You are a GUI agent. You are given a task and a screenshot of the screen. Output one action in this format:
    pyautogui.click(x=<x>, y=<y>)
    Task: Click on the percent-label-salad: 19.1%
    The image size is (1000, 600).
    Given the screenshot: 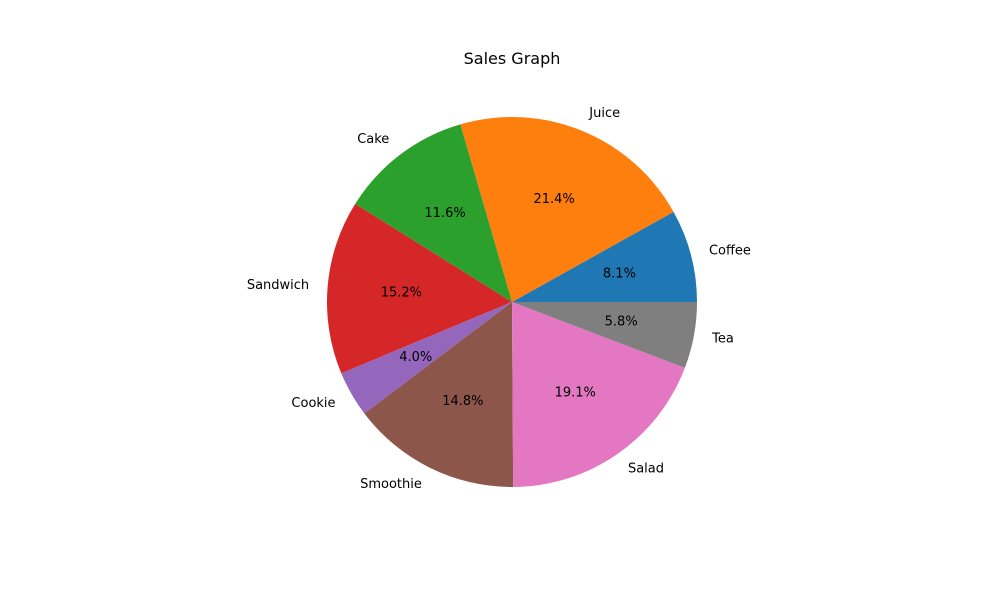 What is the action you would take?
    pyautogui.click(x=575, y=393)
    